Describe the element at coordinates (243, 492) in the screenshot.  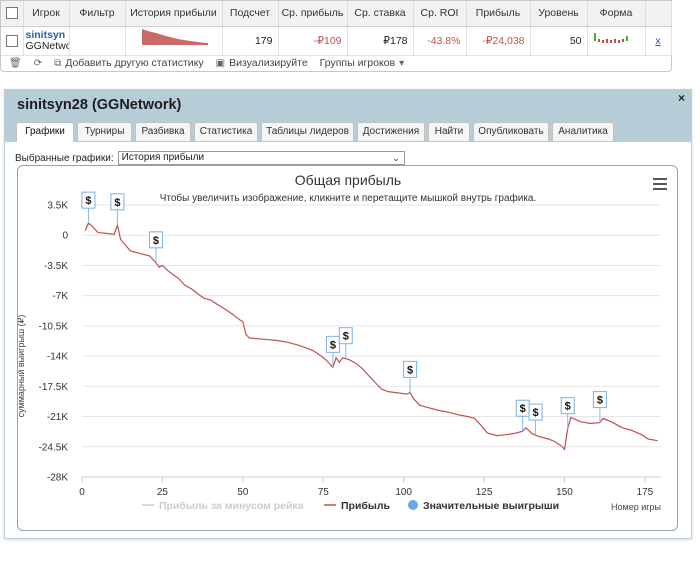
I see `x-tick-label: 50` at that location.